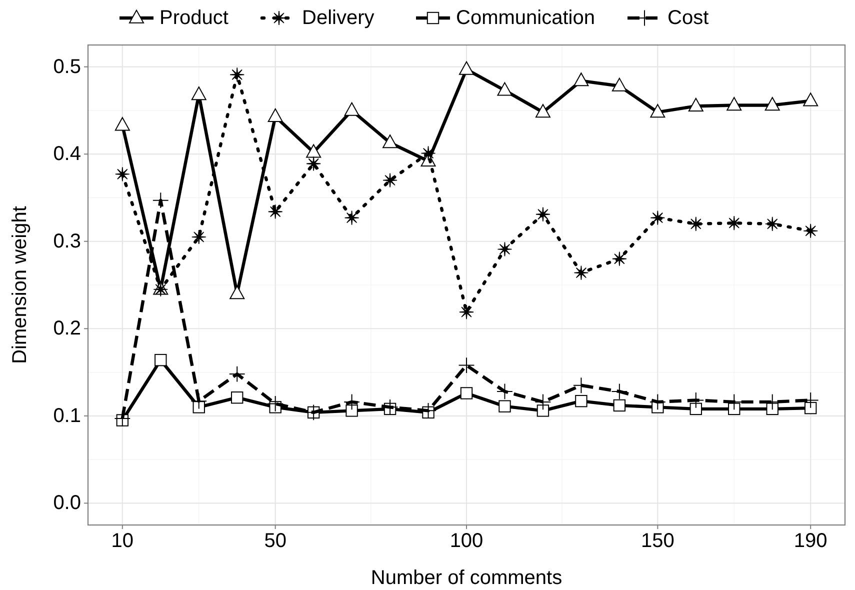 The height and width of the screenshot is (590, 855). I want to click on legend-label: Cost, so click(689, 18).